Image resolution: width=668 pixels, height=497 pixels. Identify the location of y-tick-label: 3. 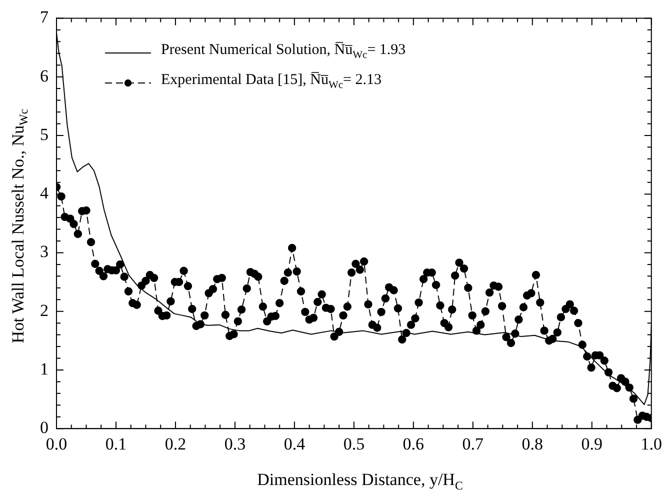
(44, 252).